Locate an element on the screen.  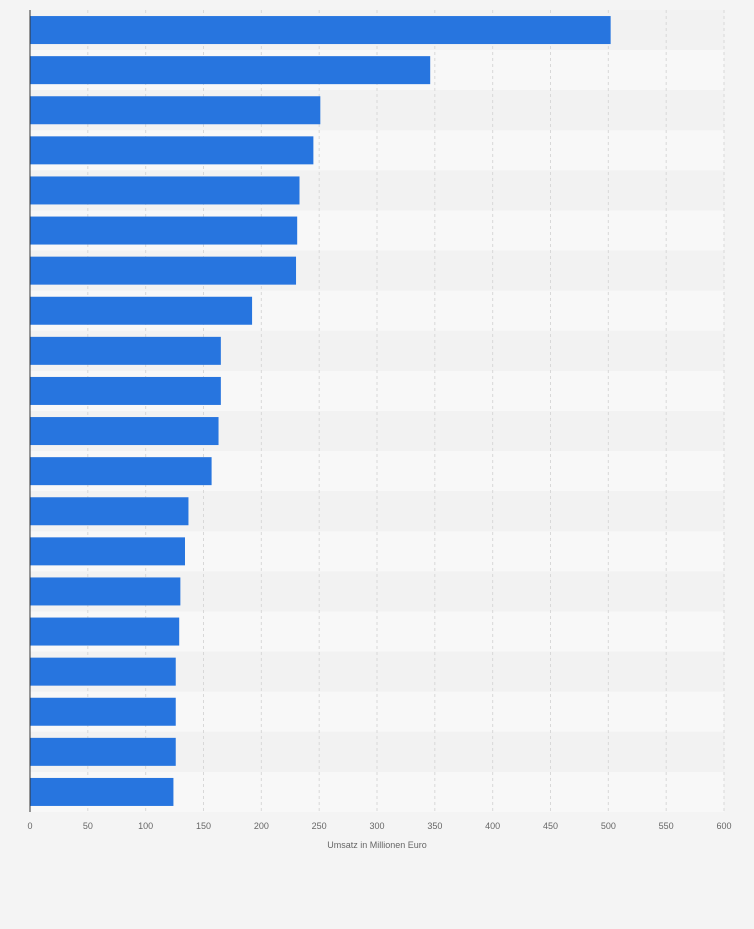
x-tick-labels: 0 50 100 150 200 250 300 350 400 450 500 550 600 is located at coordinates (379, 826).